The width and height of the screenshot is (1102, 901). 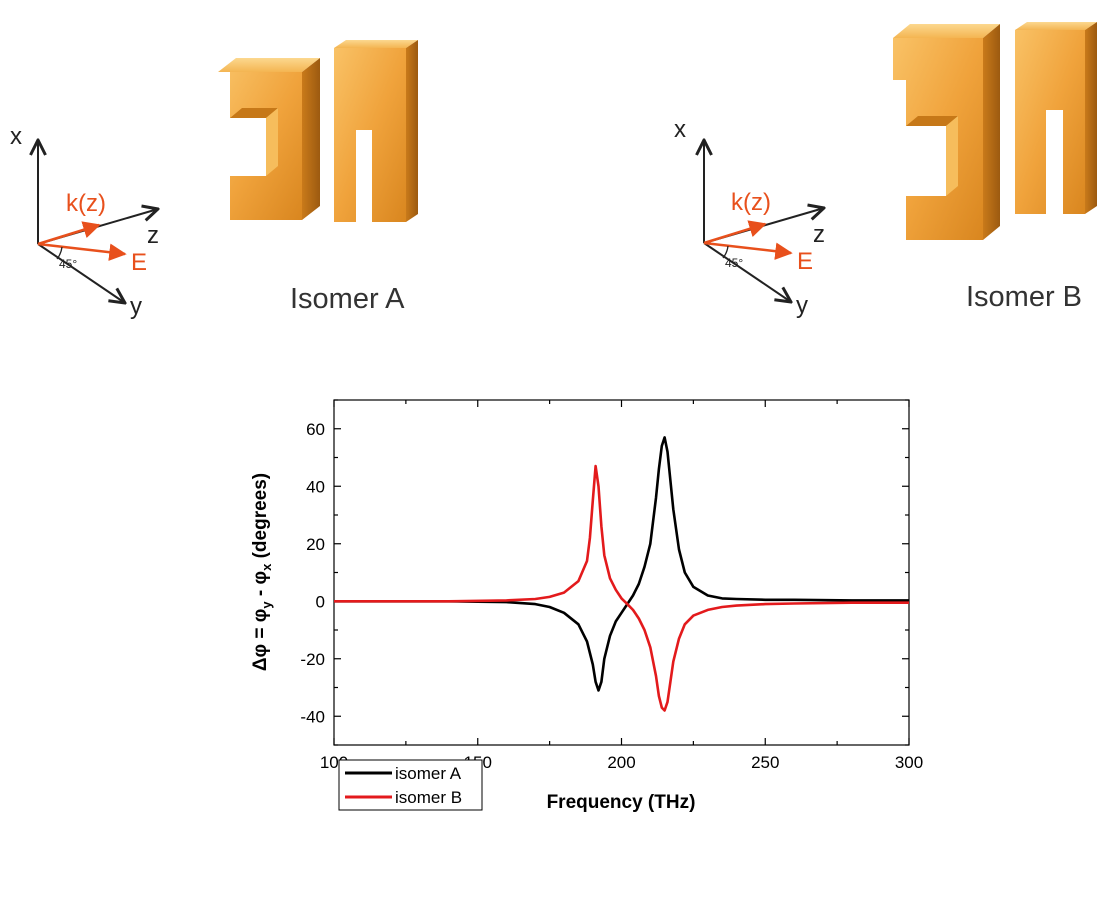 What do you see at coordinates (885, 170) in the screenshot?
I see `diagram-isomer-b: x z y k(z) E 45° Isomer B` at bounding box center [885, 170].